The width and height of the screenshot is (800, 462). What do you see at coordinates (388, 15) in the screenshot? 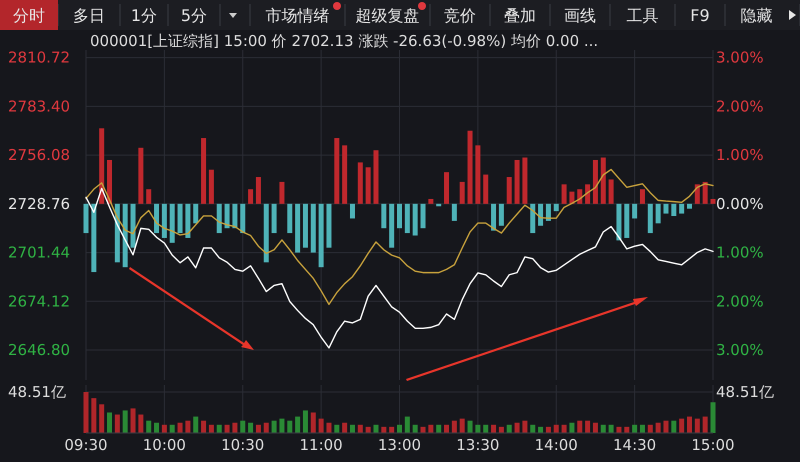
I see `text: 超级复盘` at bounding box center [388, 15].